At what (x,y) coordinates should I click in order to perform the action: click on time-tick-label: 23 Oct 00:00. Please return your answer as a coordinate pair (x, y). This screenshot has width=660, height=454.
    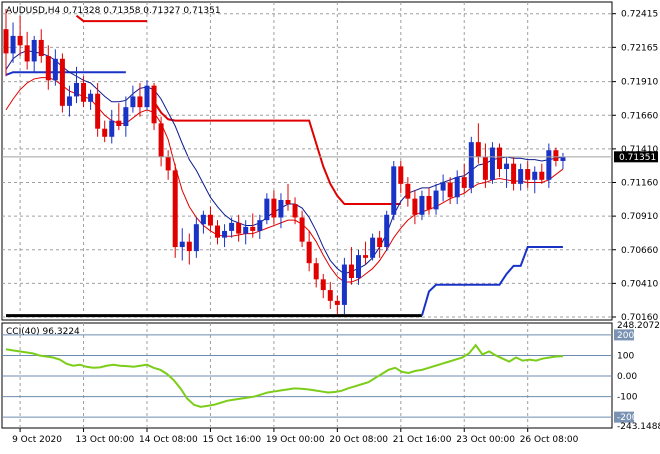
    Looking at the image, I should click on (485, 440).